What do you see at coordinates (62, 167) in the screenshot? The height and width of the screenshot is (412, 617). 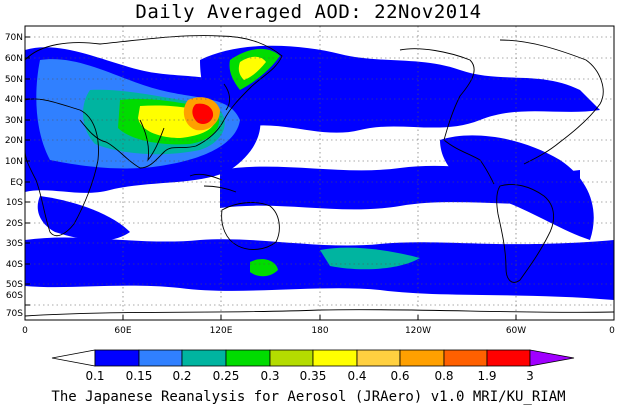 I see `coastline-africa` at bounding box center [62, 167].